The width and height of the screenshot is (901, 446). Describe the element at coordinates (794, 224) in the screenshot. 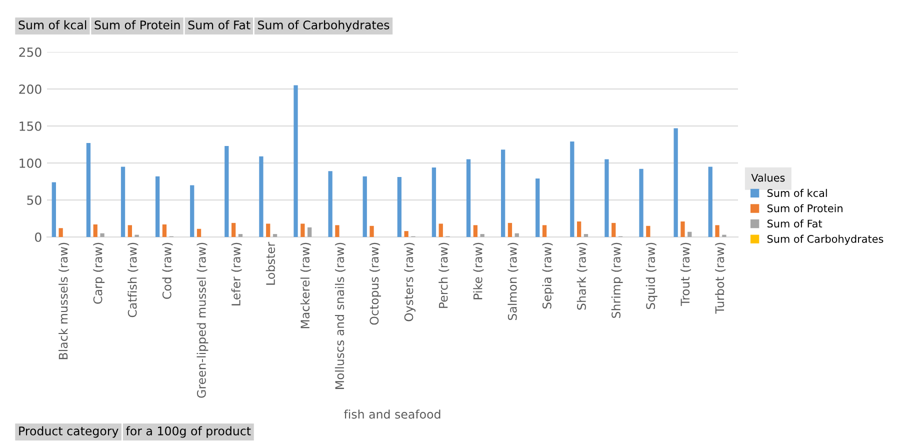

I see `legend-label: Sum of Fat` at that location.